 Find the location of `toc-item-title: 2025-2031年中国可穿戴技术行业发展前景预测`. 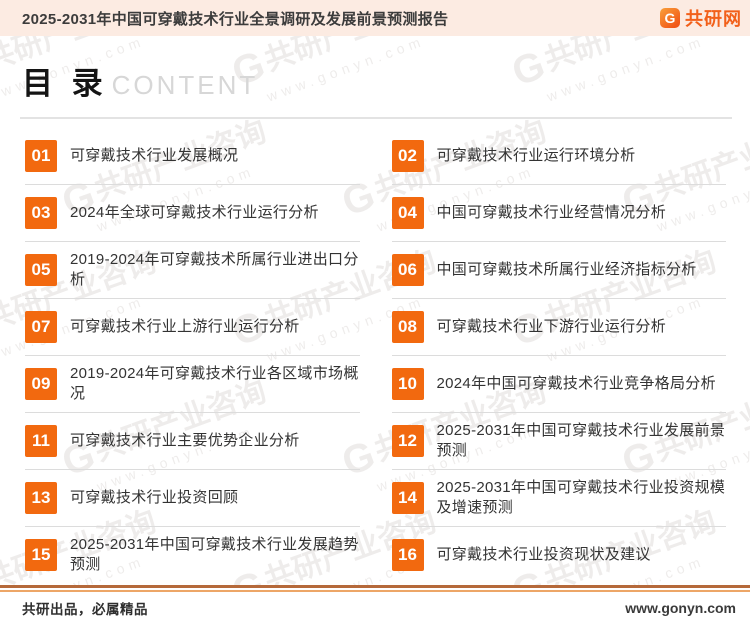

toc-item-title: 2025-2031年中国可穿戴技术行业发展前景预测 is located at coordinates (581, 440).